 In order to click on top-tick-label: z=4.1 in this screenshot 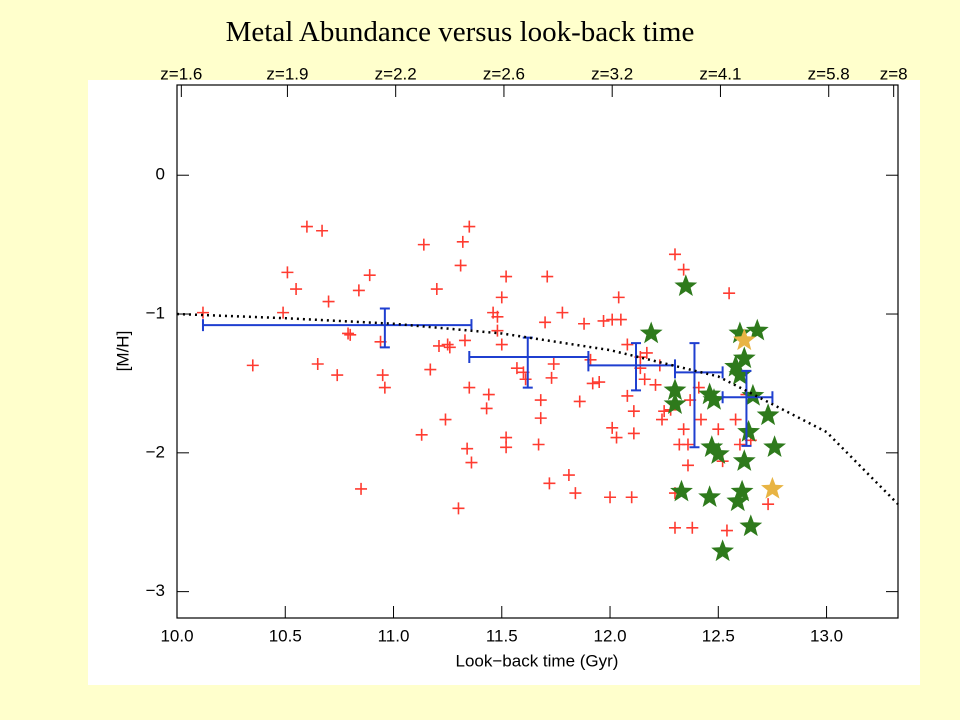, I will do `click(720, 73)`.